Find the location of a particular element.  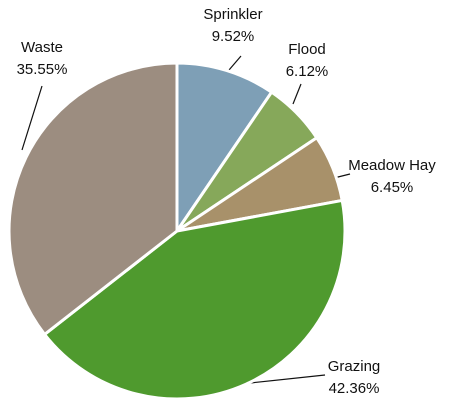

slice-label: Waste is located at coordinates (42, 47).